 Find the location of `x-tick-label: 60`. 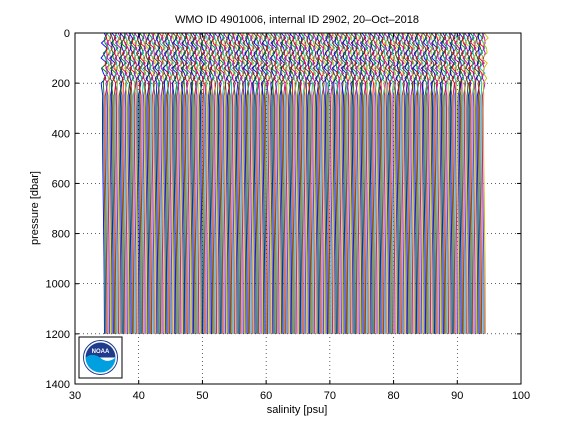

x-tick-label: 60 is located at coordinates (266, 396).